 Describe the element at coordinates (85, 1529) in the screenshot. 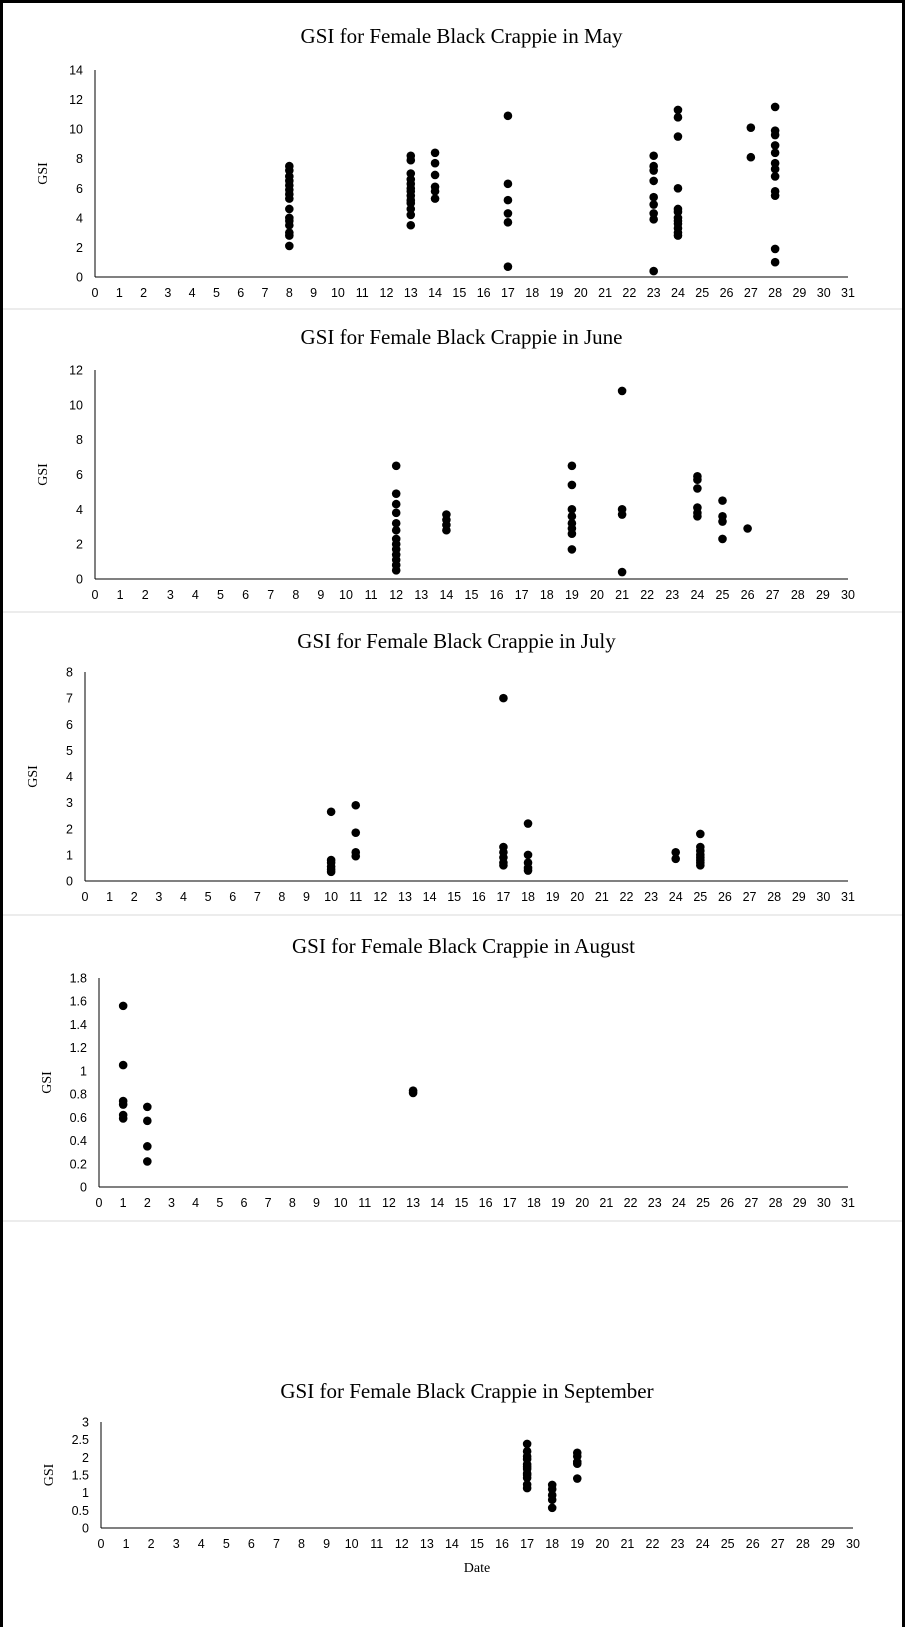

I see `y-tick-label: 0` at that location.